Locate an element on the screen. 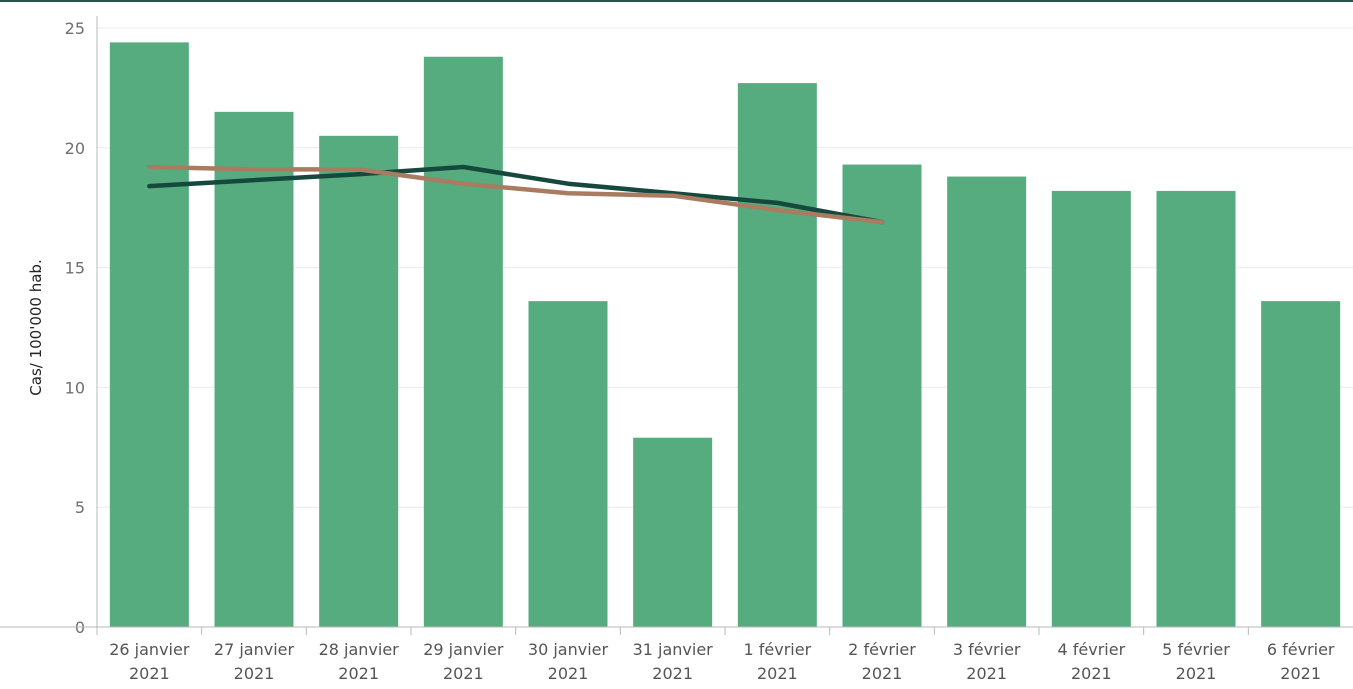 This screenshot has width=1353, height=689. x-tick-label: 28 janvier 2021 is located at coordinates (359, 661).